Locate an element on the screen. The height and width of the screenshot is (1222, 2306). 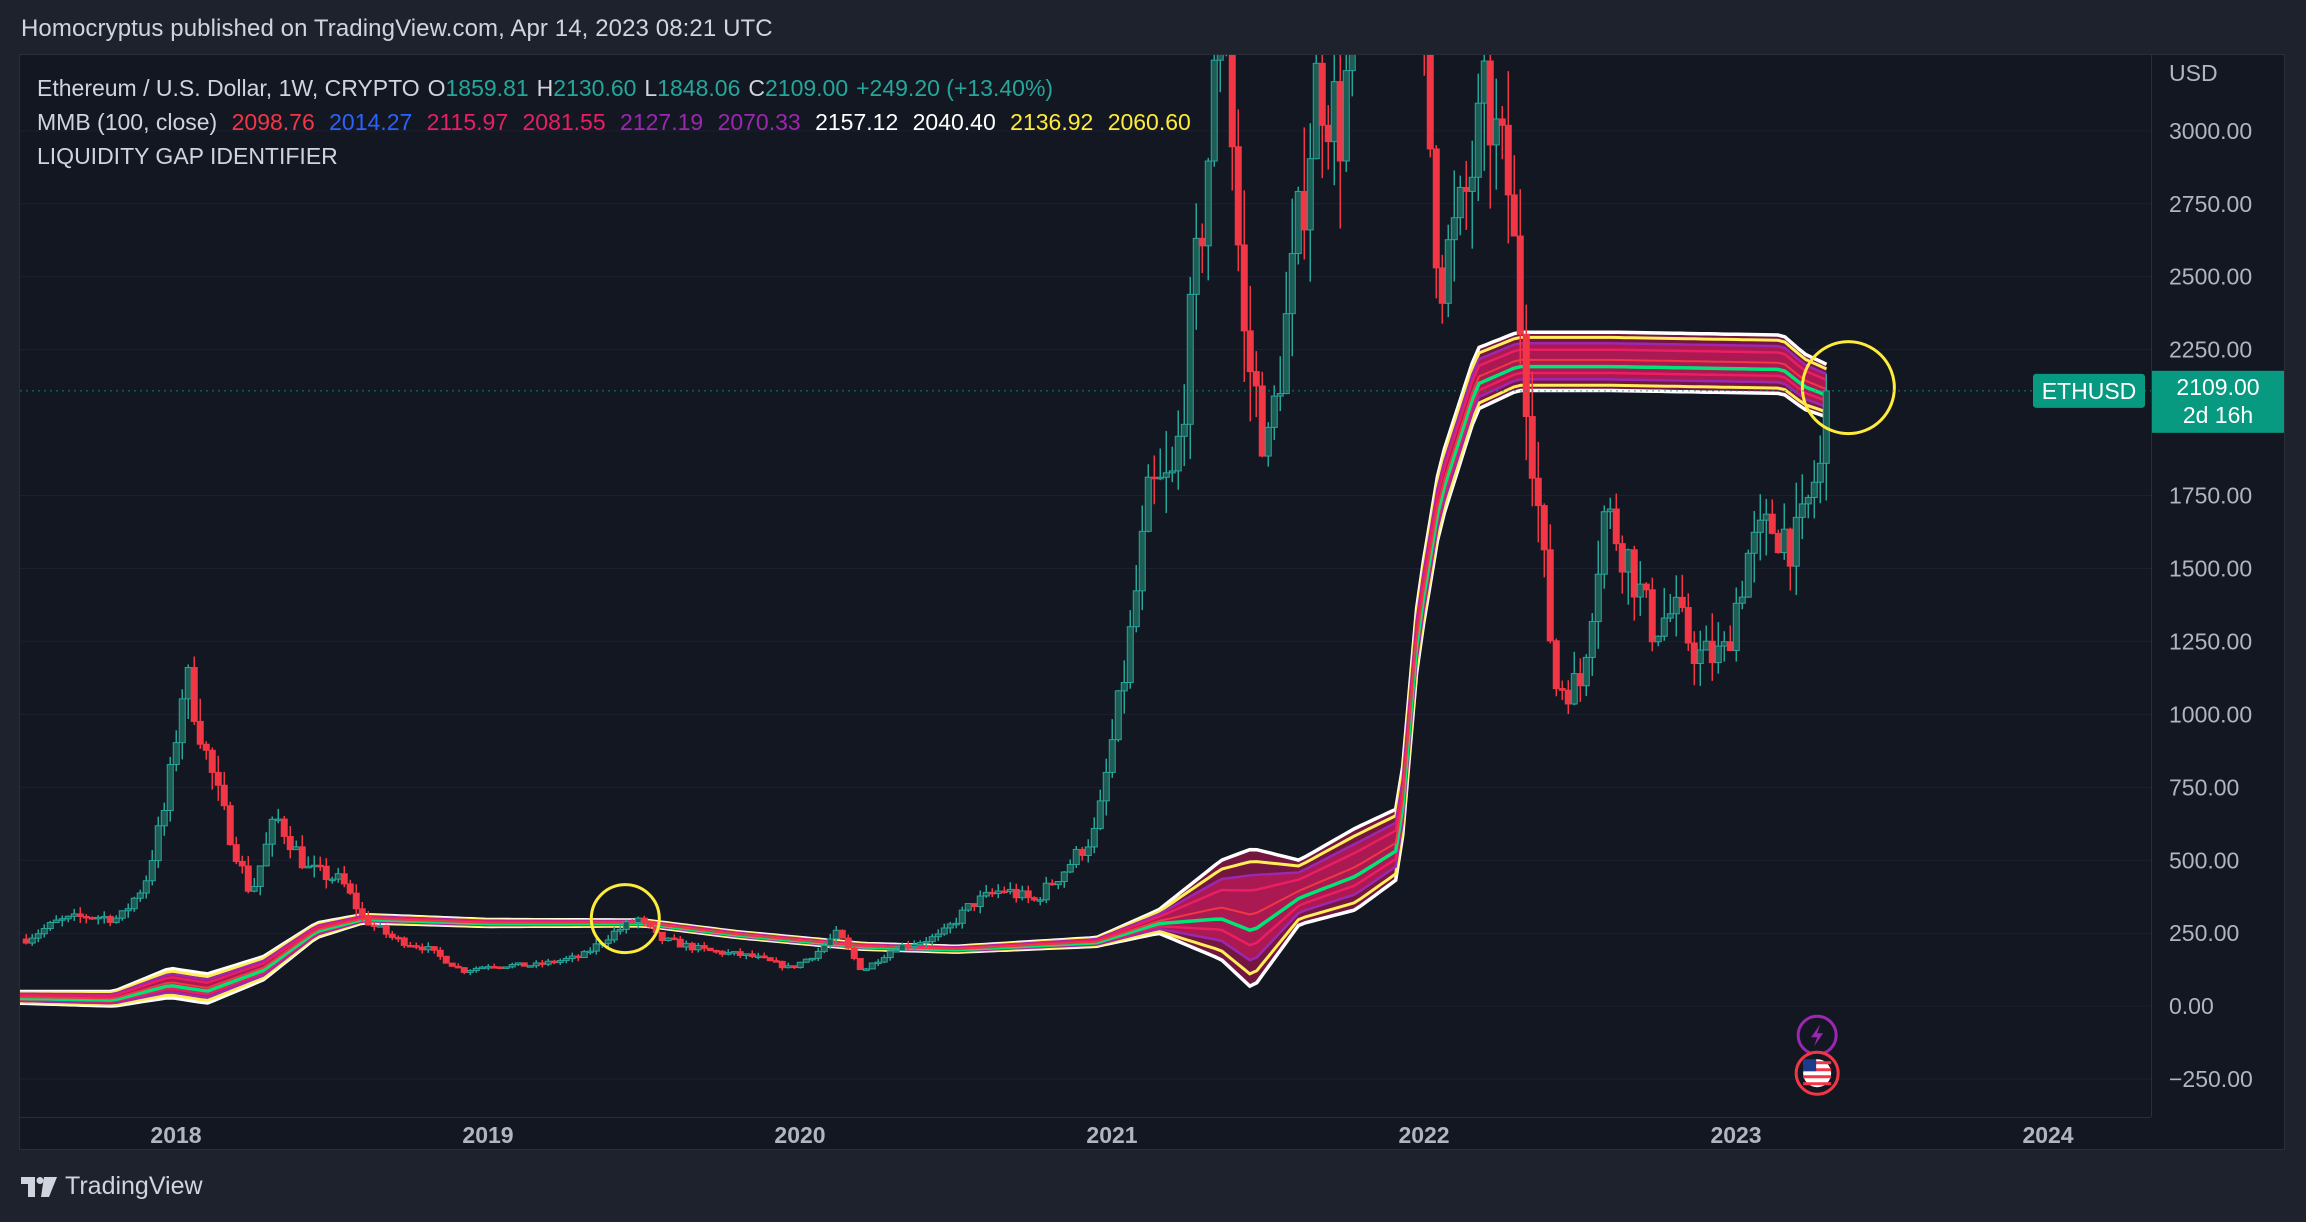
mmb-indicator-title: MMB (100, close) is located at coordinates (127, 122).